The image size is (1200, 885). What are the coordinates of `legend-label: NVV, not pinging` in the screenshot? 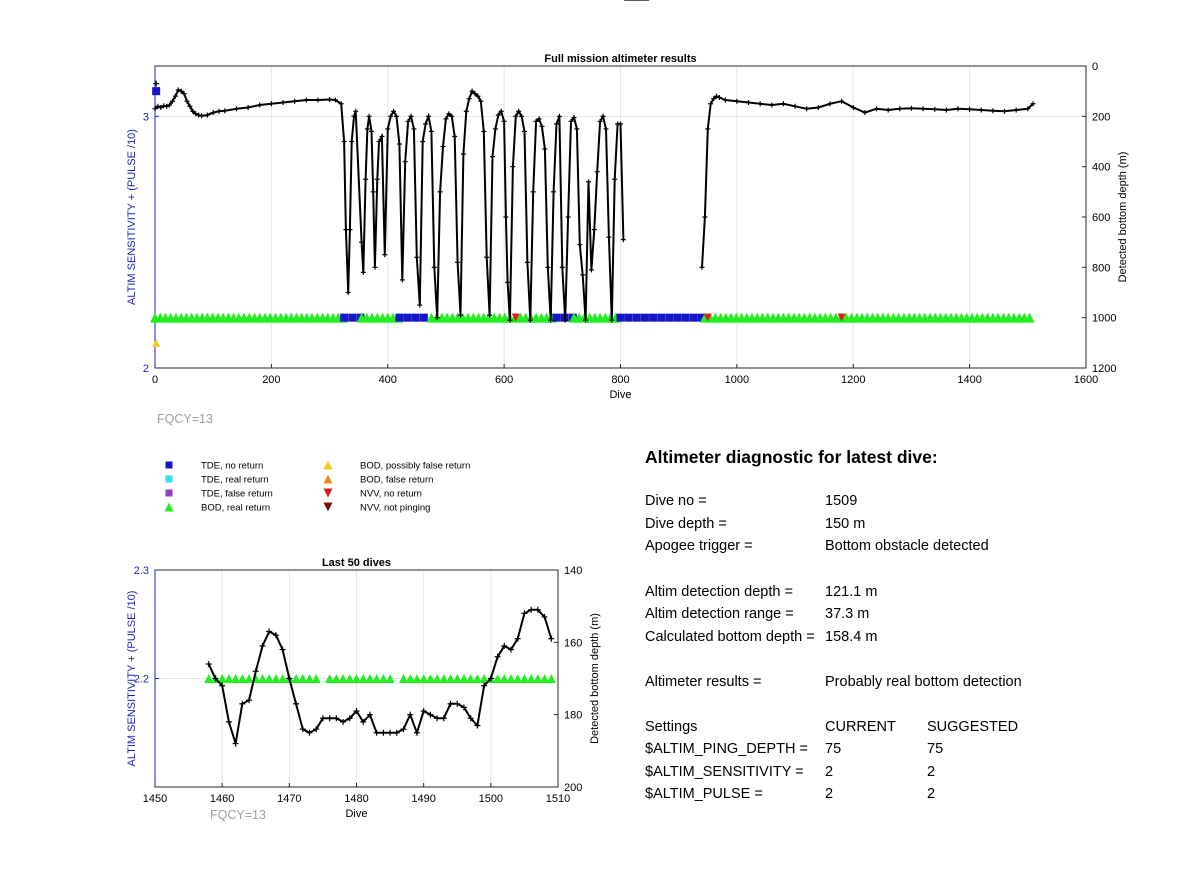 It's located at (395, 508).